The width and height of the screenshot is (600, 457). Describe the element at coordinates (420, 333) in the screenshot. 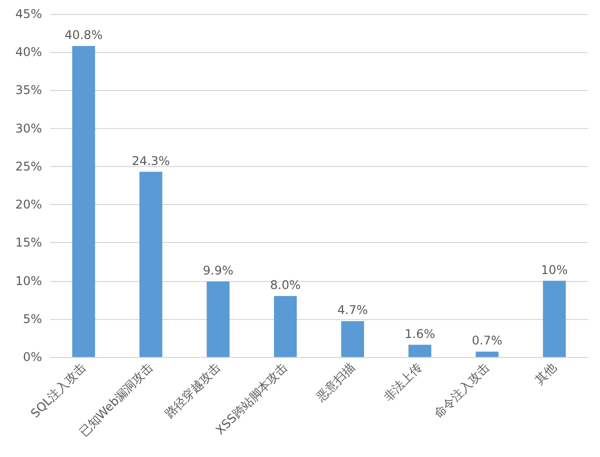

I see `data-label: 1.6%` at that location.